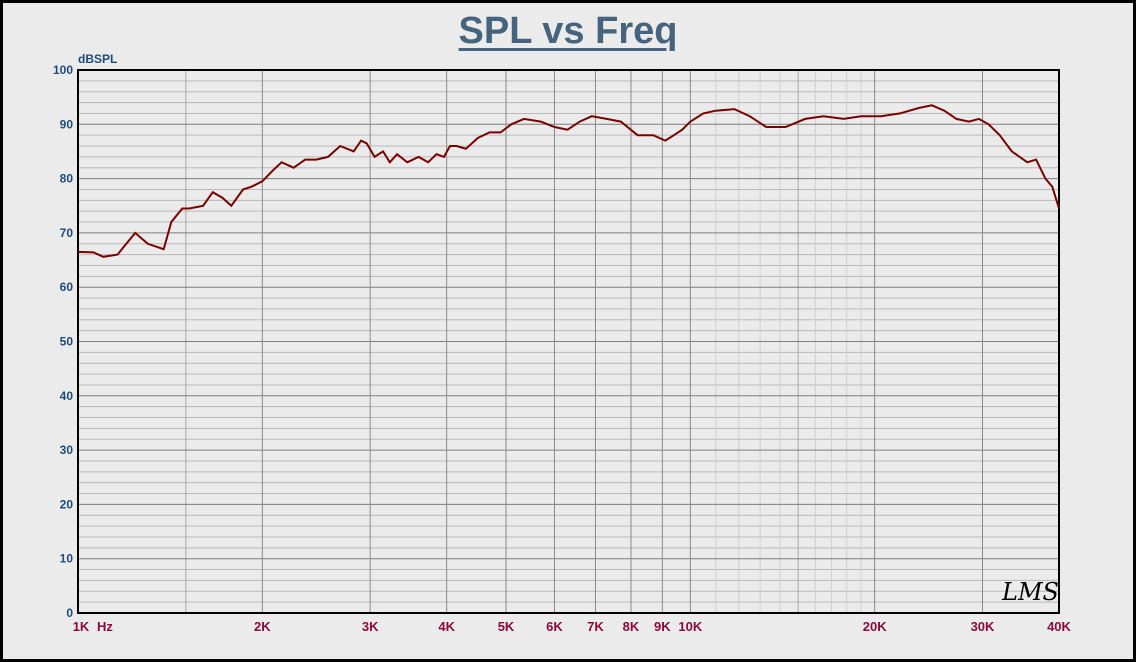 Image resolution: width=1136 pixels, height=662 pixels. Describe the element at coordinates (572, 626) in the screenshot. I see `x-axis-ticks: 1K 2K 3K 4K 5K 6K 7K 8K 9K 10K 20K 30K 40K` at that location.